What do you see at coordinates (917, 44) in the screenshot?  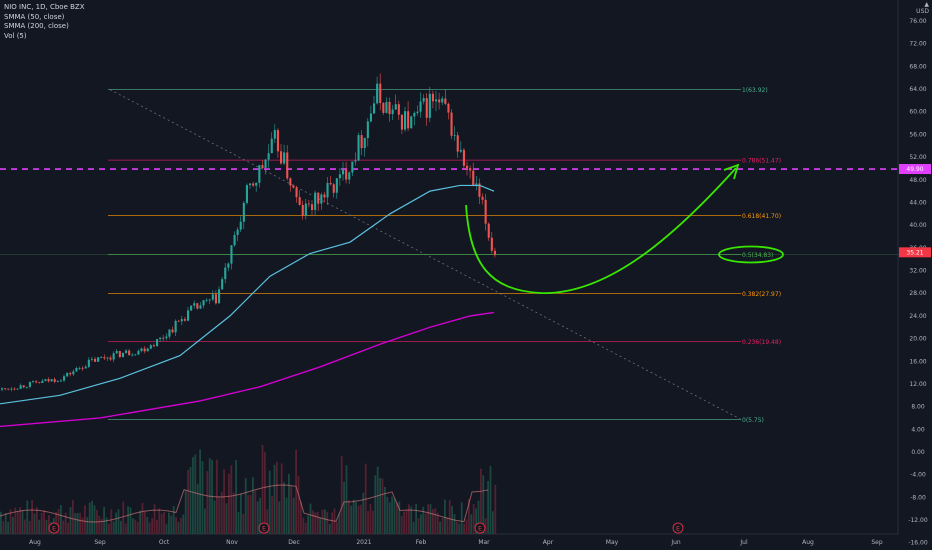 I see `y-tick-label: 72.00` at bounding box center [917, 44].